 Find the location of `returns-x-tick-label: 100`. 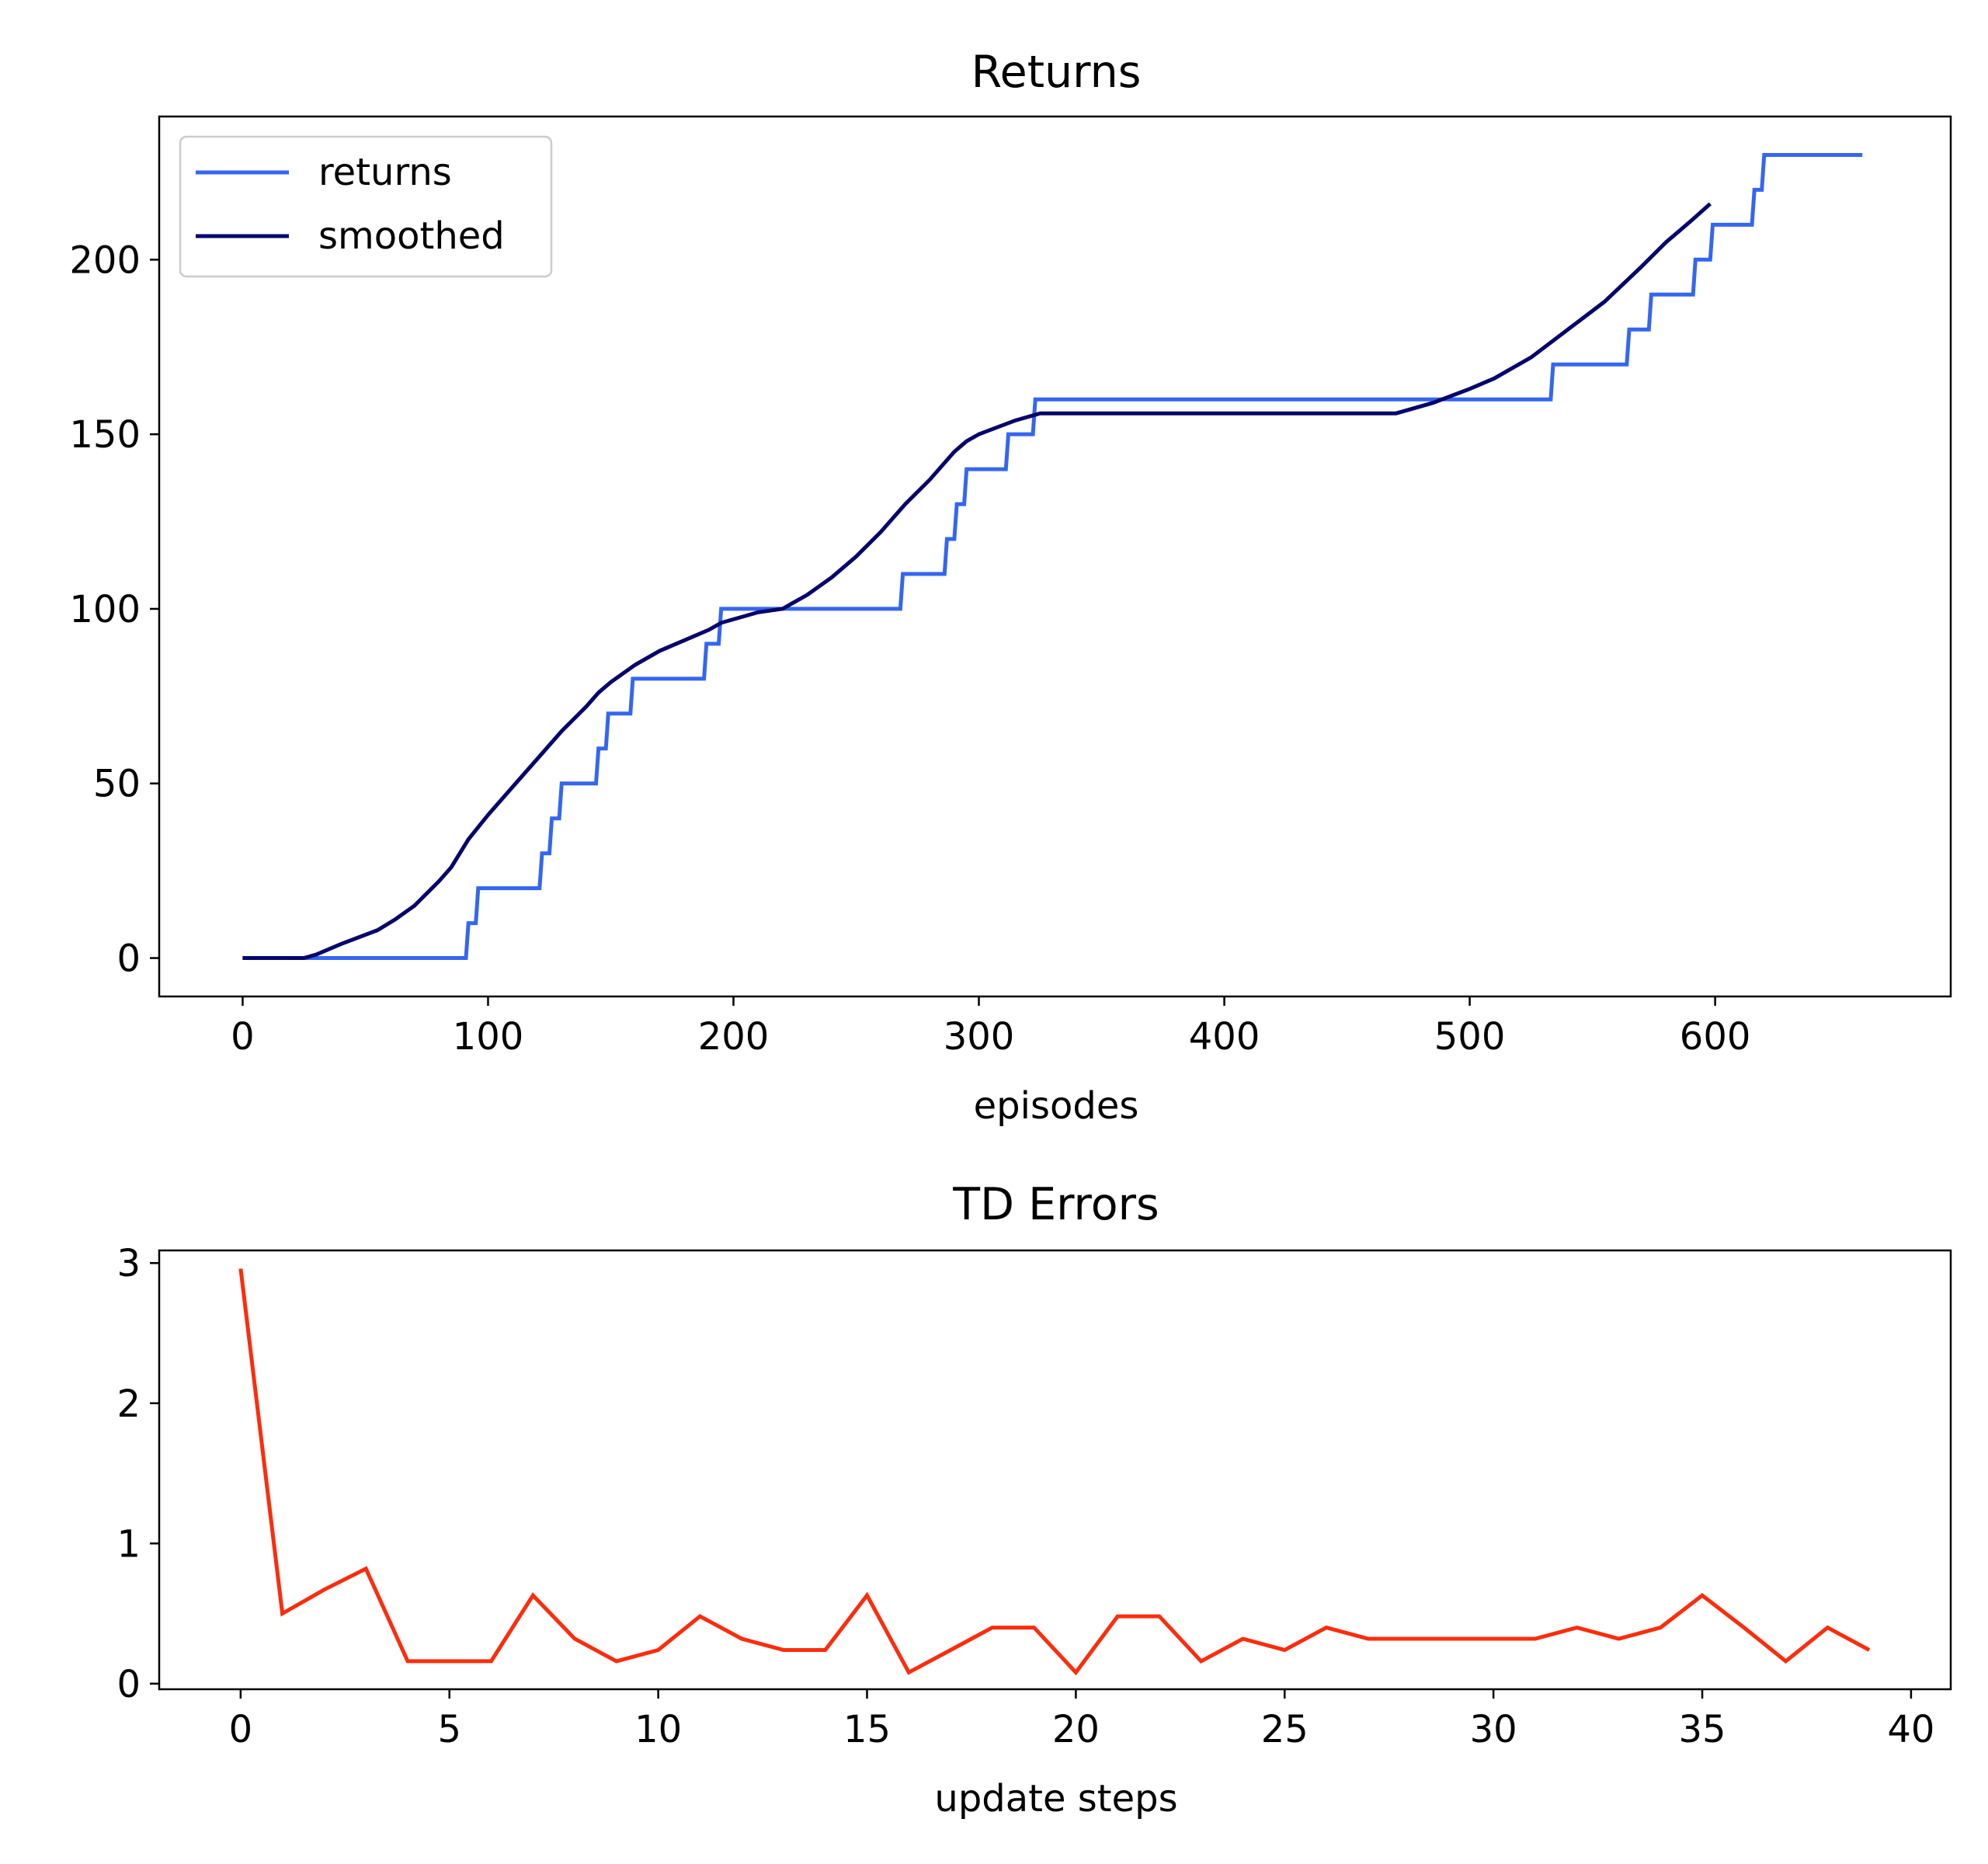

returns-x-tick-label: 100 is located at coordinates (488, 1037).